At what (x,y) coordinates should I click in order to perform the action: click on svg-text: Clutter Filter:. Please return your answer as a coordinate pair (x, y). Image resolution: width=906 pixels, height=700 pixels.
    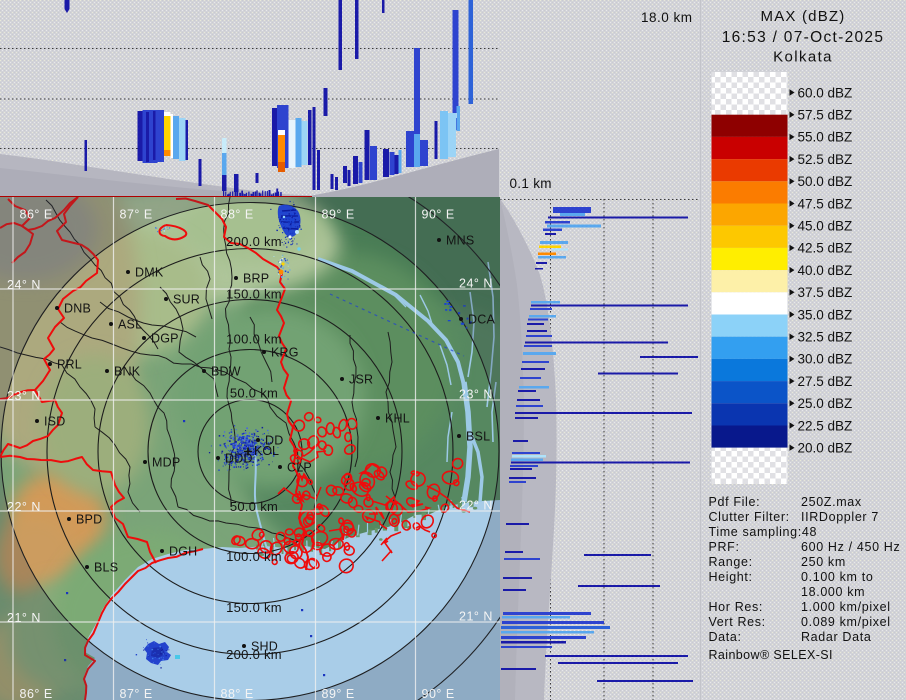
    Looking at the image, I should click on (749, 517).